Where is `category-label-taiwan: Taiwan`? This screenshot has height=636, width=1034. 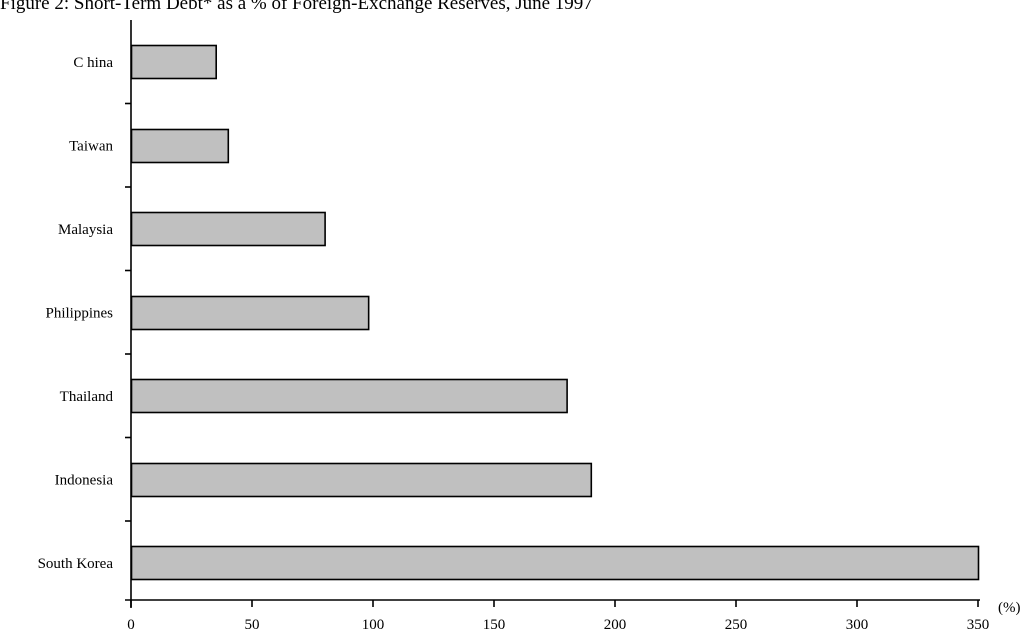
category-label-taiwan: Taiwan is located at coordinates (91, 146).